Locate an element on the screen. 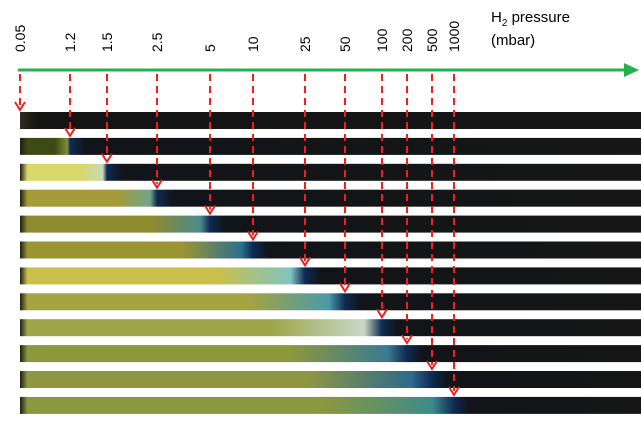  axis-unit: (mbar) is located at coordinates (513, 40).